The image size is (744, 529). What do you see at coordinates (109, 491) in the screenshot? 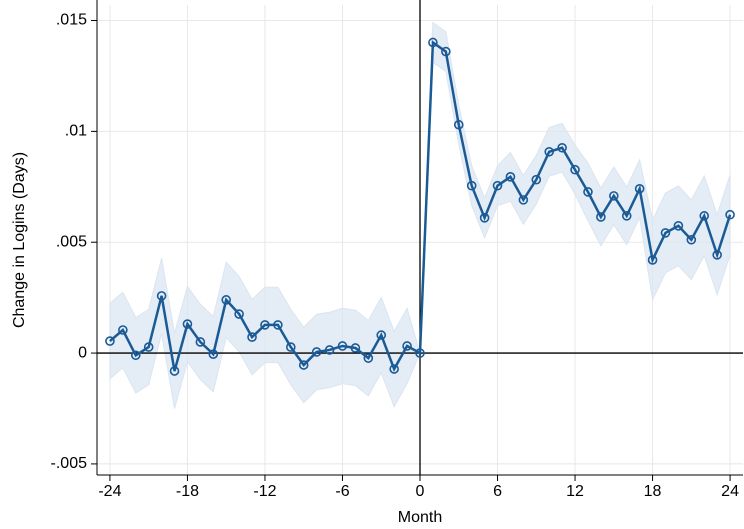
I see `x-tick-label: -24` at bounding box center [109, 491].